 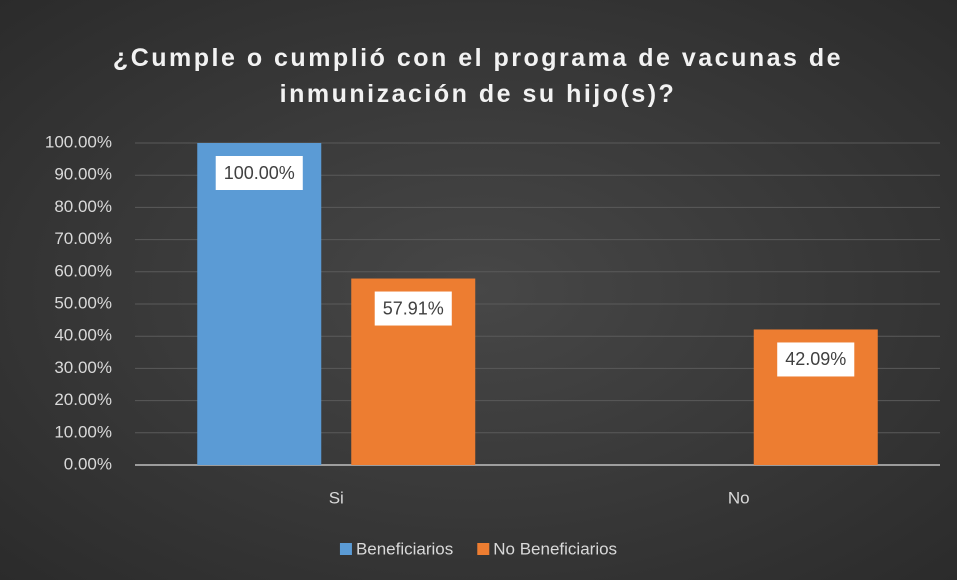 I want to click on x-tick-label: Si, so click(x=336, y=497).